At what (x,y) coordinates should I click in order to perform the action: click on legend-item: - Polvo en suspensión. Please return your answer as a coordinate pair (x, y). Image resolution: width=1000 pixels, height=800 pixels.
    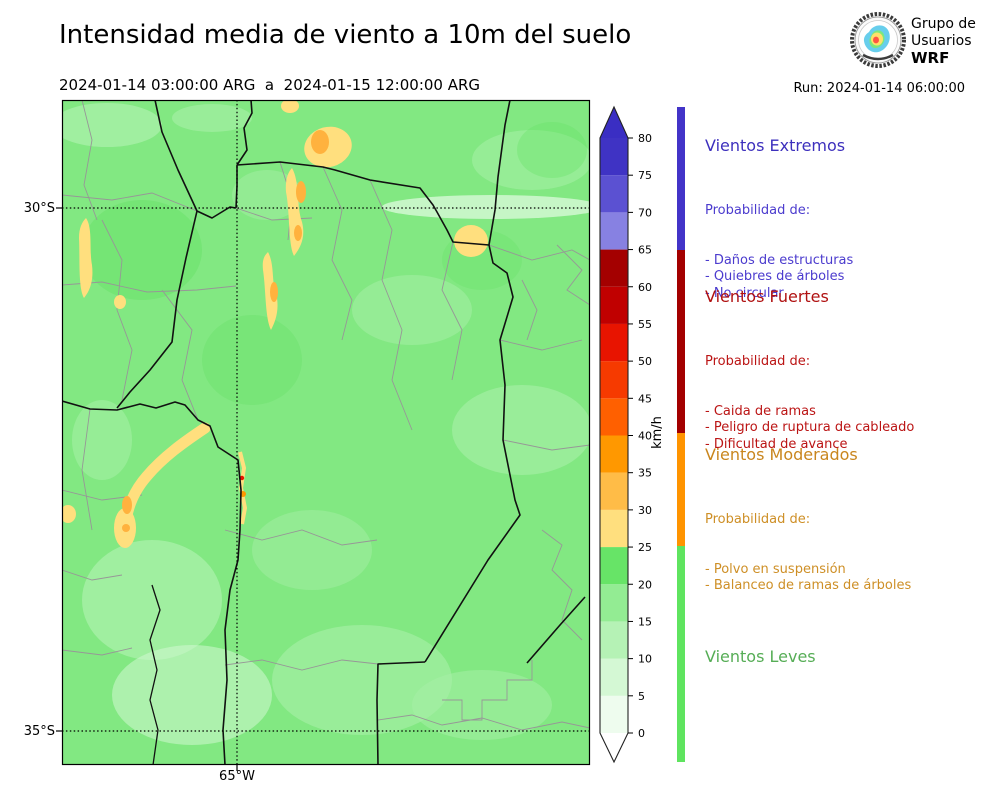
    Looking at the image, I should click on (775, 569).